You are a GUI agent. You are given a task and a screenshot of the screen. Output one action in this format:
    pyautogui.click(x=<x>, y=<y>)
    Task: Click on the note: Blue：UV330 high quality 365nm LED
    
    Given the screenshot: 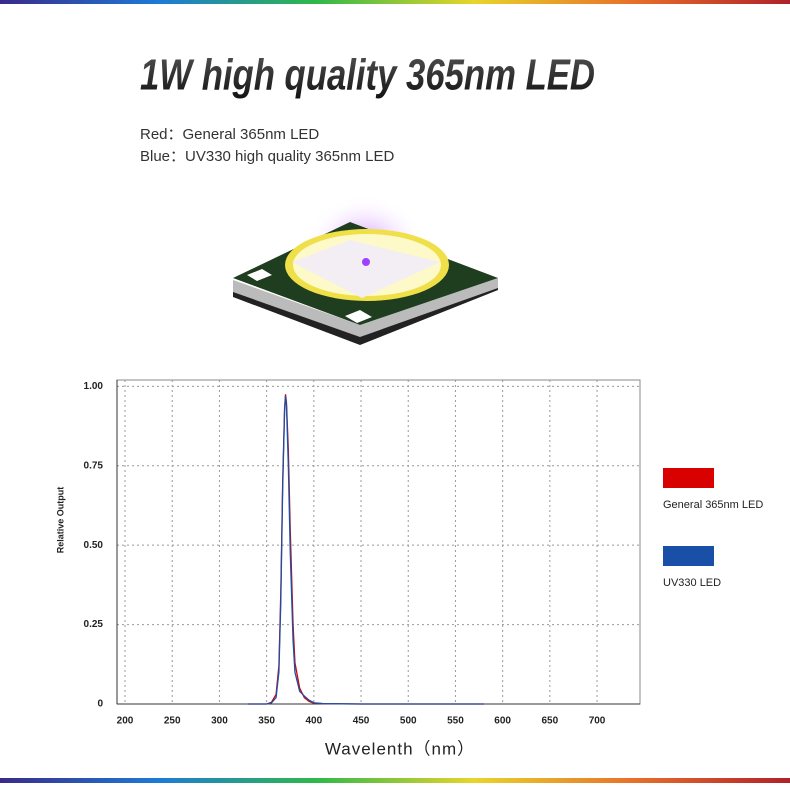 What is the action you would take?
    pyautogui.click(x=267, y=156)
    